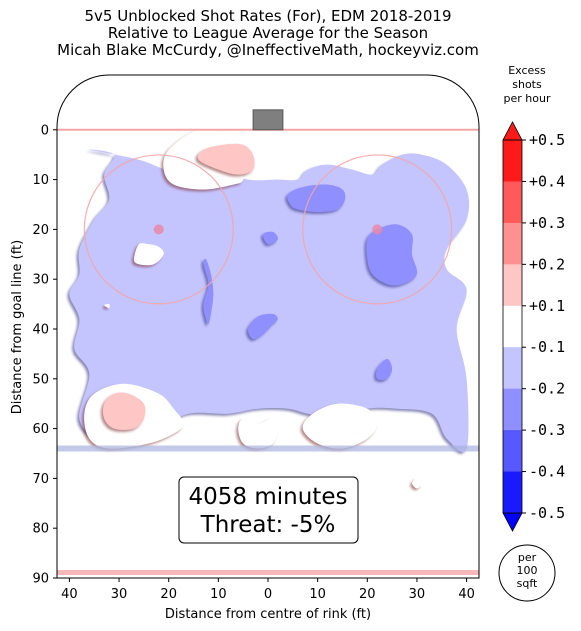 This screenshot has height=631, width=581. Describe the element at coordinates (527, 84) in the screenshot. I see `colorbar-title-2: shots` at that location.